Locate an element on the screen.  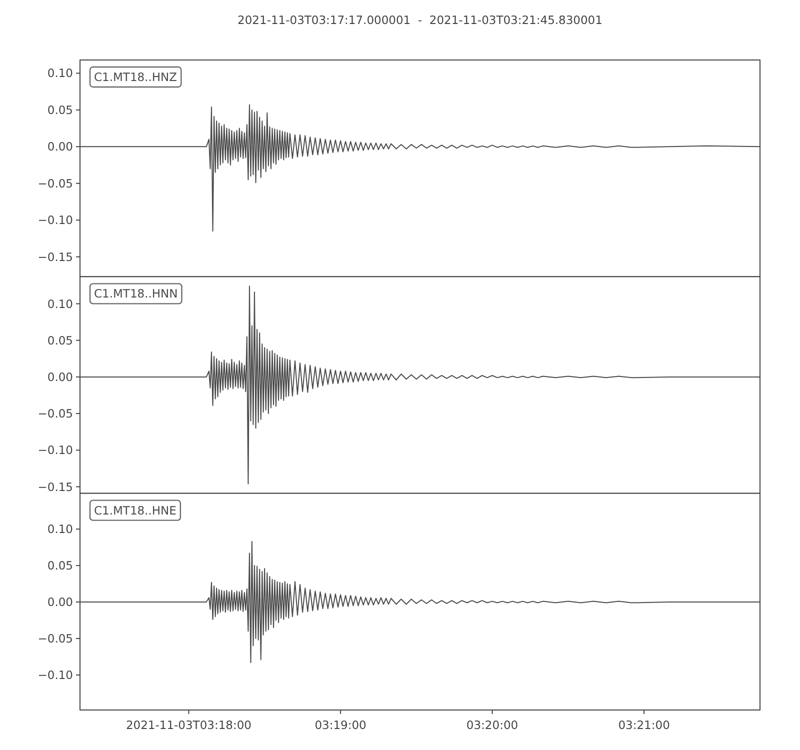
chart-title: 2021-11-03T03:17:17.000001 - 2021-11-03T03:21:45.830001 is located at coordinates (420, 20).